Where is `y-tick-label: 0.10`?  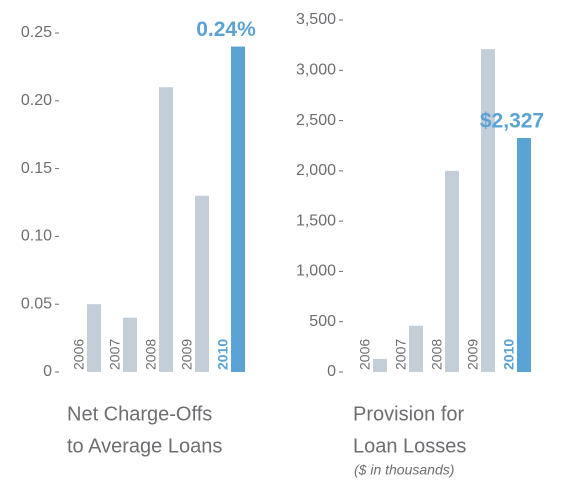 y-tick-label: 0.10 is located at coordinates (36, 236).